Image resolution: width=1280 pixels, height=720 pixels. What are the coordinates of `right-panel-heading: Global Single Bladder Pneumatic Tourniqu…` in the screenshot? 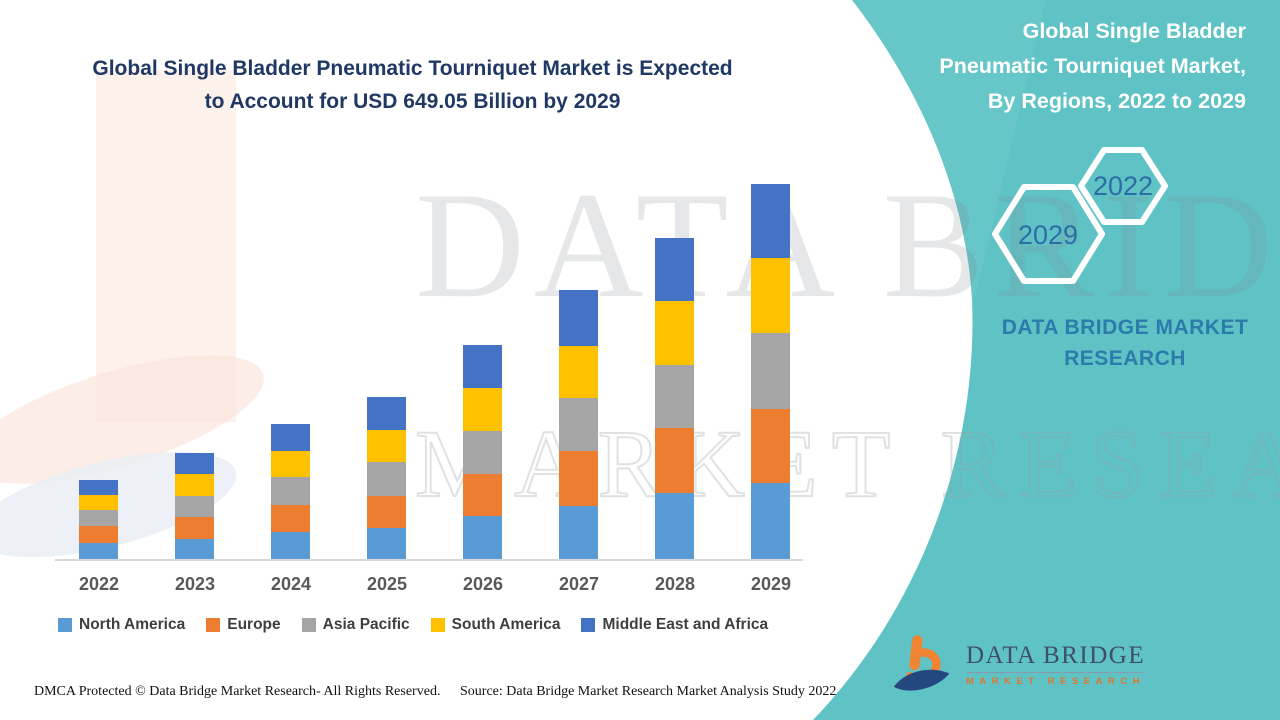 It's located at (1046, 66).